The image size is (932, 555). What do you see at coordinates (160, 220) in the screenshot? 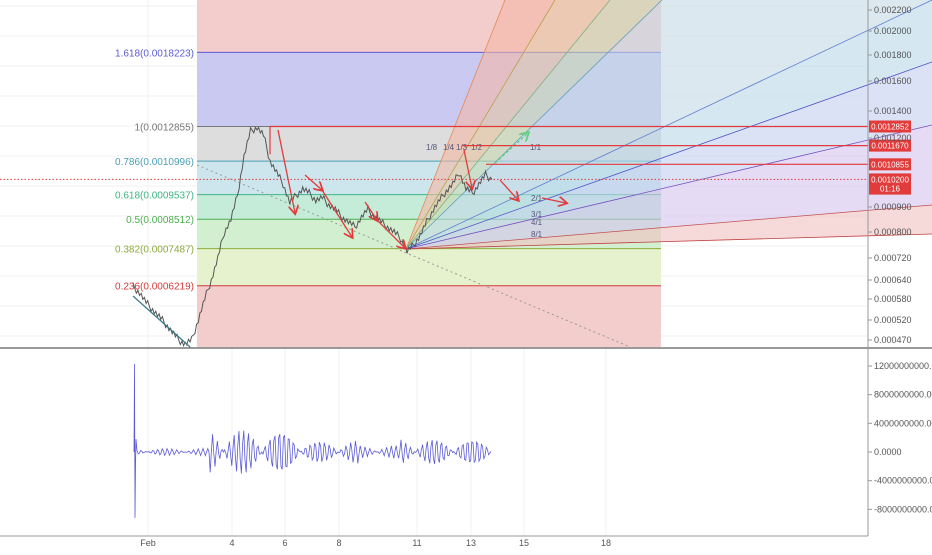
I see `fib-level-label: 0.5(0.0008512)` at bounding box center [160, 220].